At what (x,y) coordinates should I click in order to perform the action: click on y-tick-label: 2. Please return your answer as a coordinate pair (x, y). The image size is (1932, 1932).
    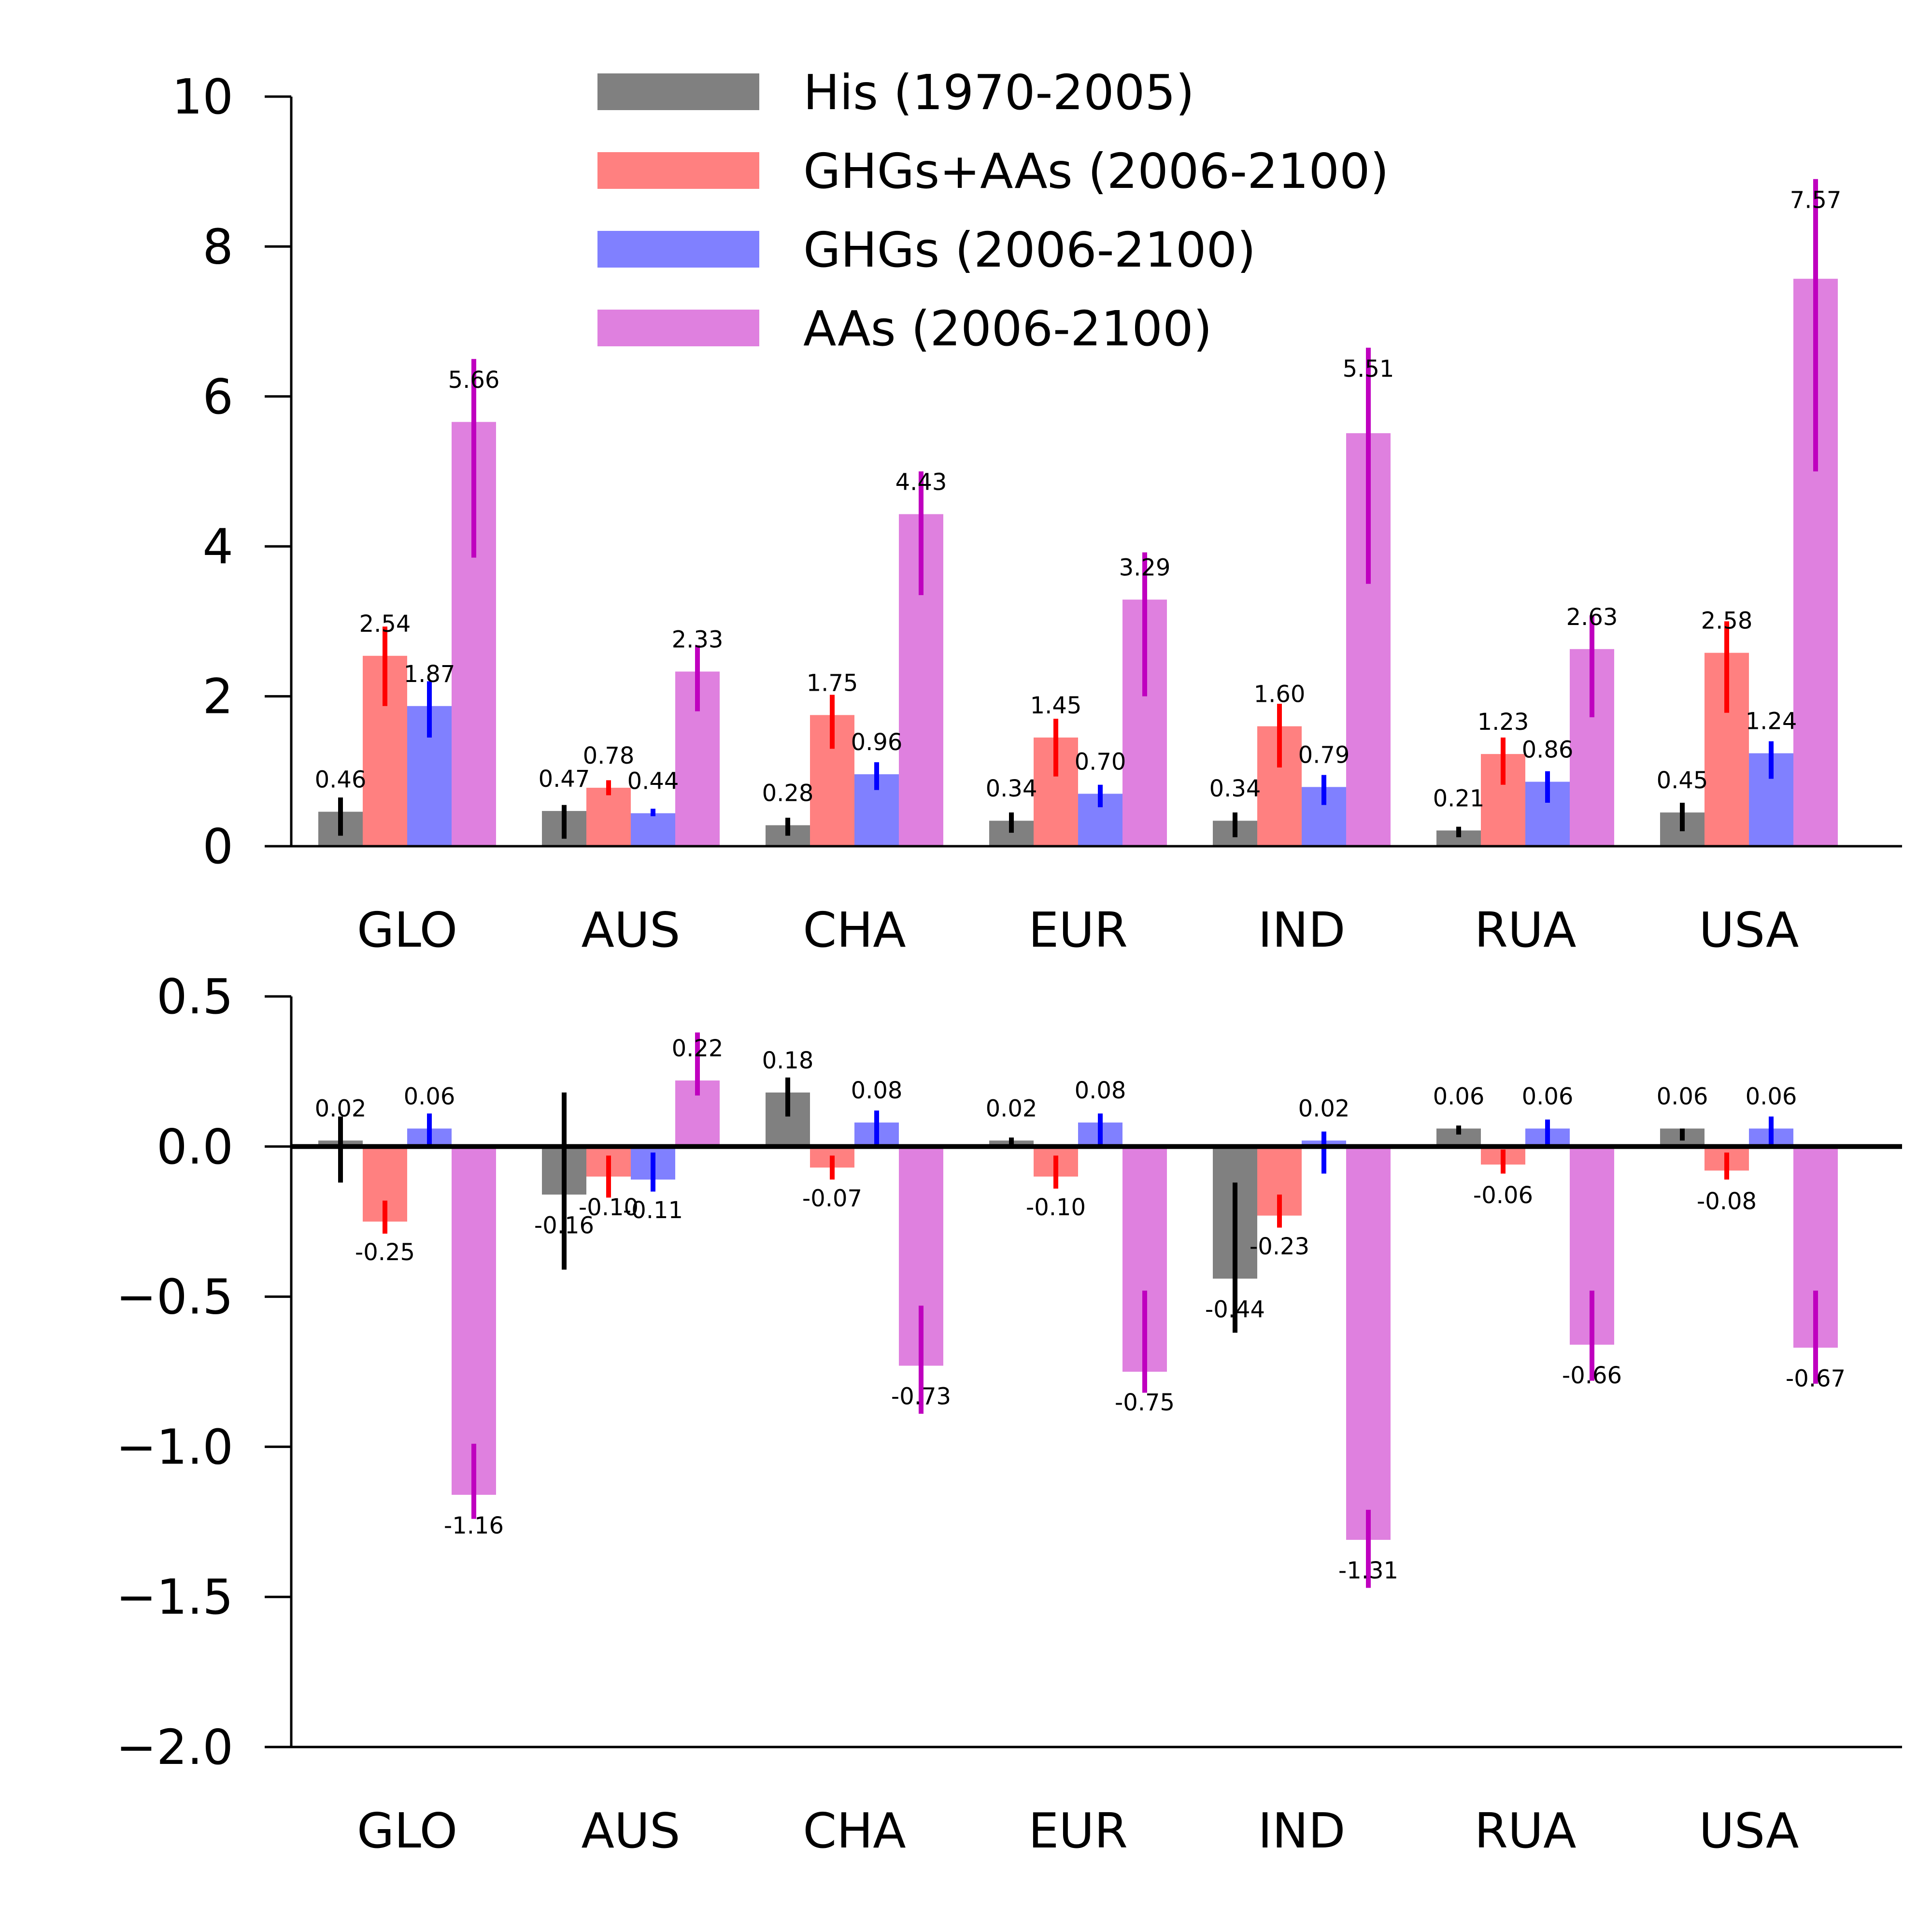
    Looking at the image, I should click on (217, 696).